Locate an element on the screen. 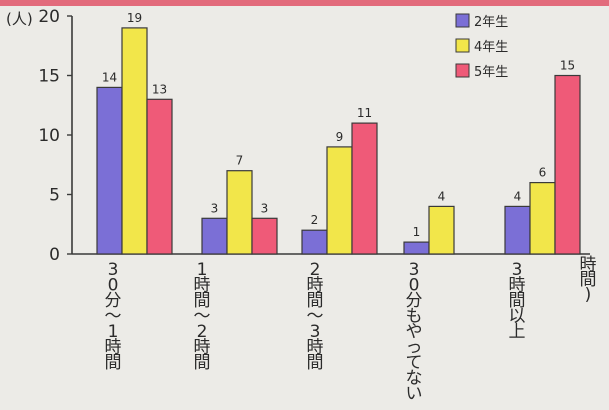 This screenshot has width=609, height=410. y-unit-label: (人) is located at coordinates (19, 19).